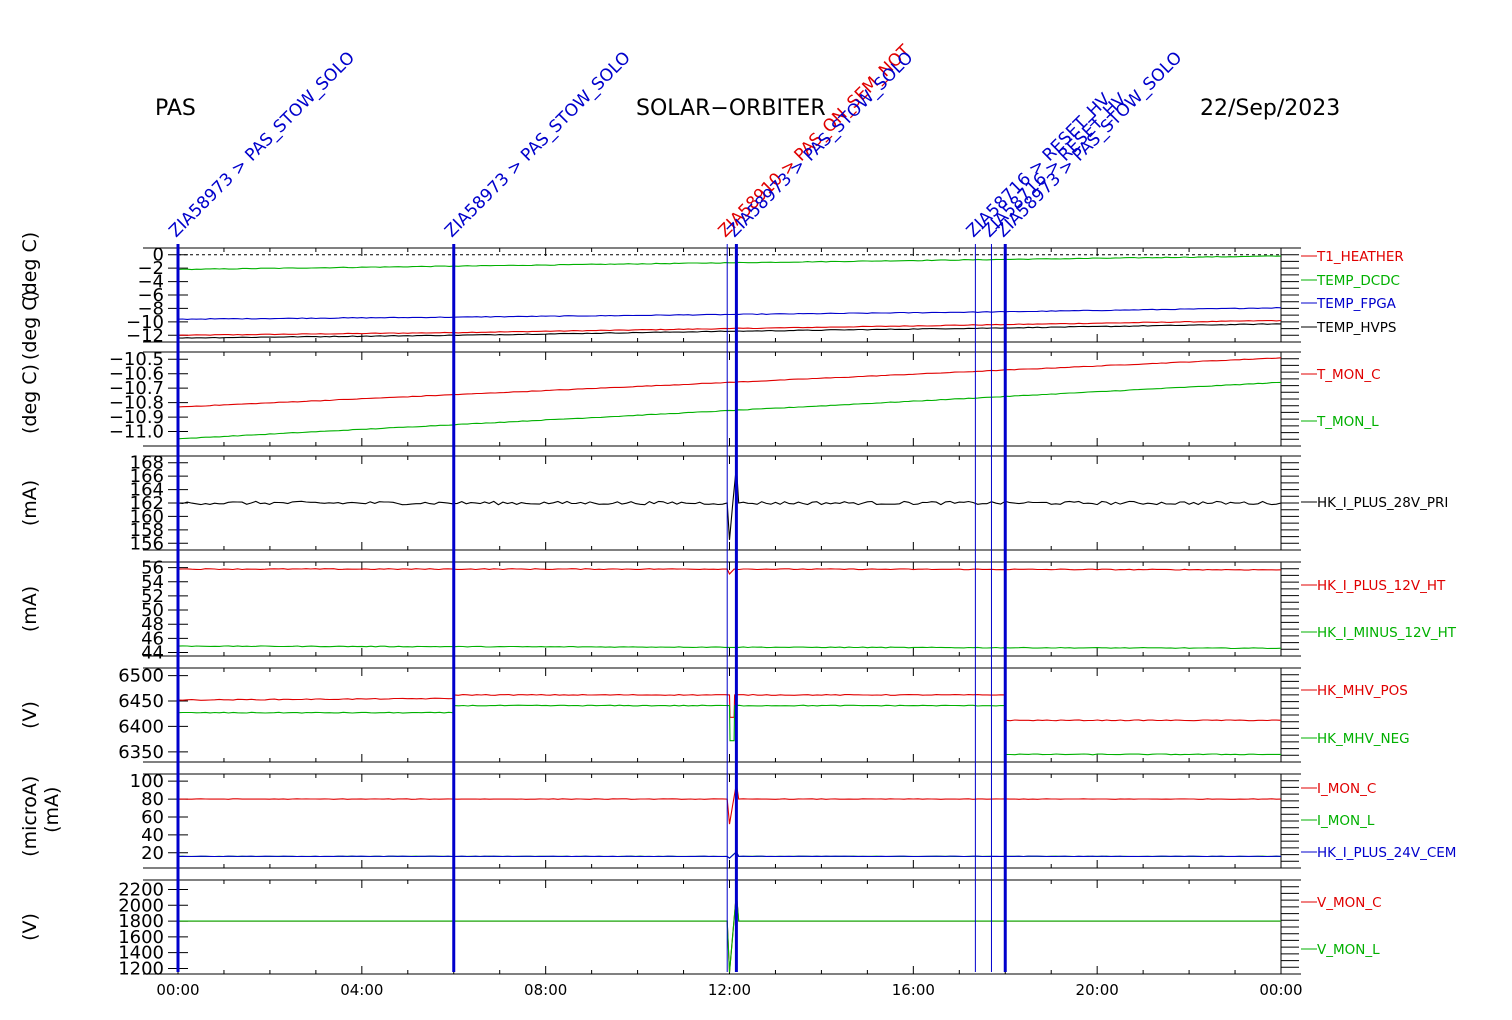  I want to click on y-tick-label: 40, so click(152, 835).